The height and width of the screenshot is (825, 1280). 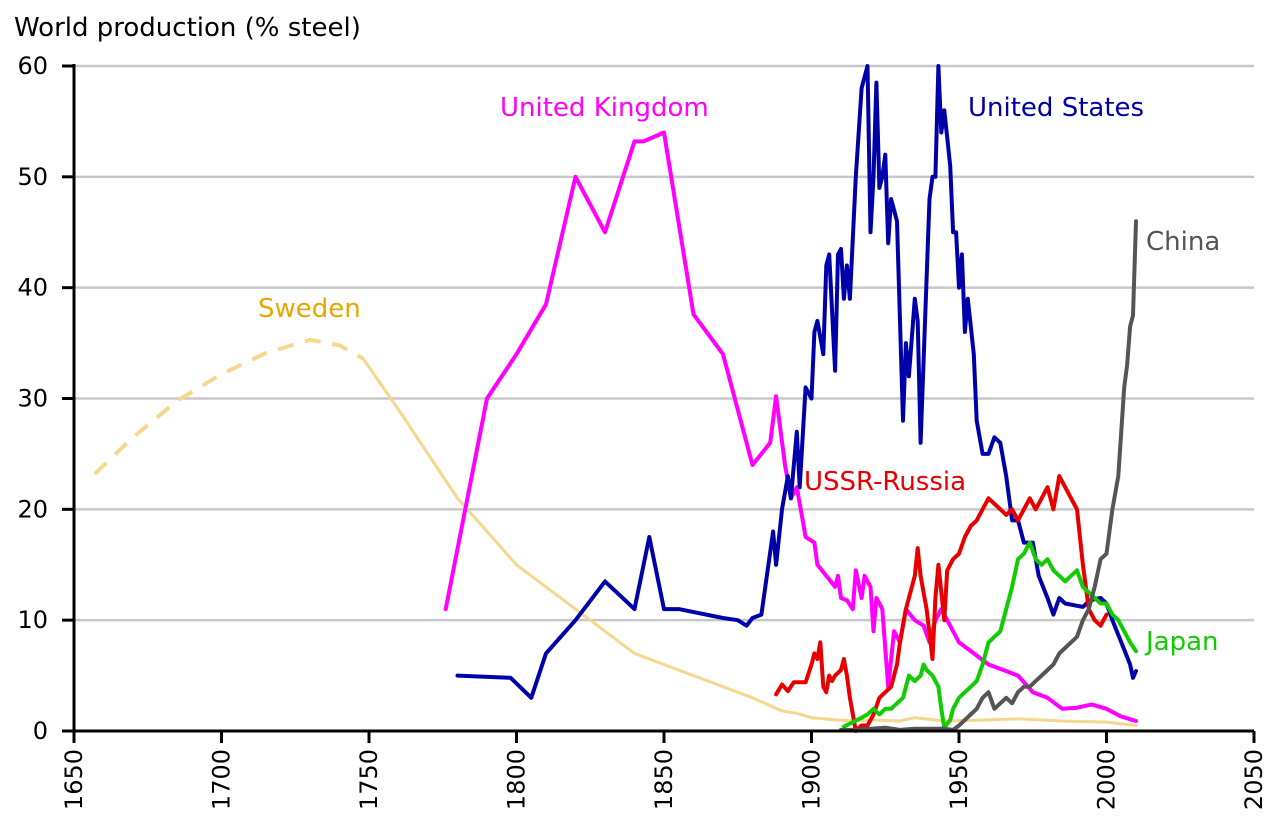 What do you see at coordinates (309, 309) in the screenshot?
I see `series-label-sweden: Sweden` at bounding box center [309, 309].